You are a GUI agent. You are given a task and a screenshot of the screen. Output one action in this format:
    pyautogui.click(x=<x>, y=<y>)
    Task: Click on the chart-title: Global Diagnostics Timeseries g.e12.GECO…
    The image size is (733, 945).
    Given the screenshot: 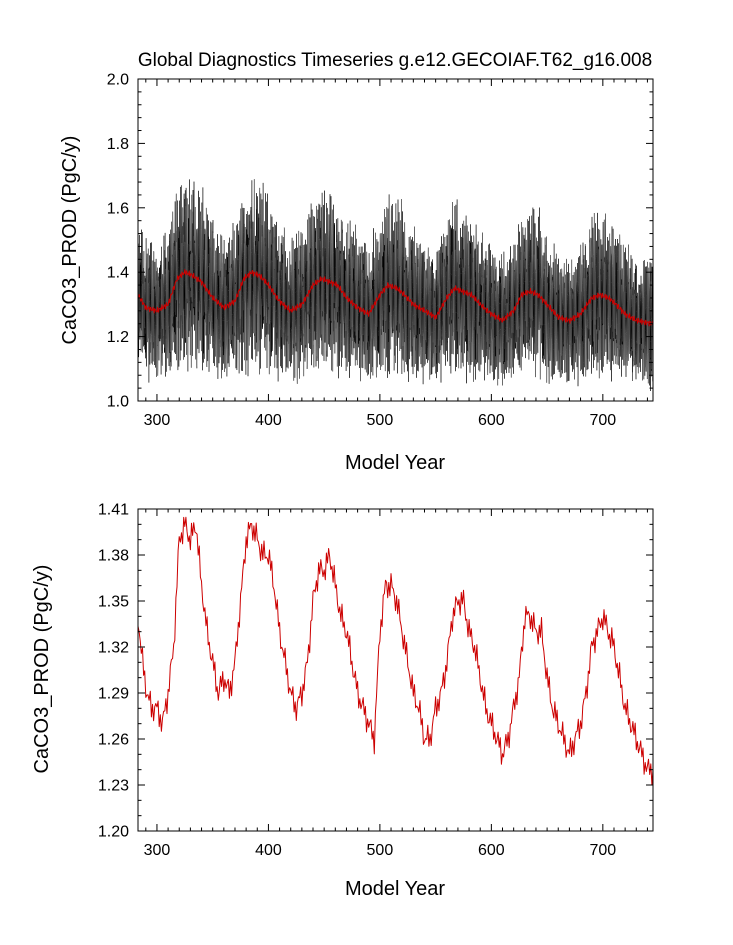 What is the action you would take?
    pyautogui.click(x=395, y=60)
    